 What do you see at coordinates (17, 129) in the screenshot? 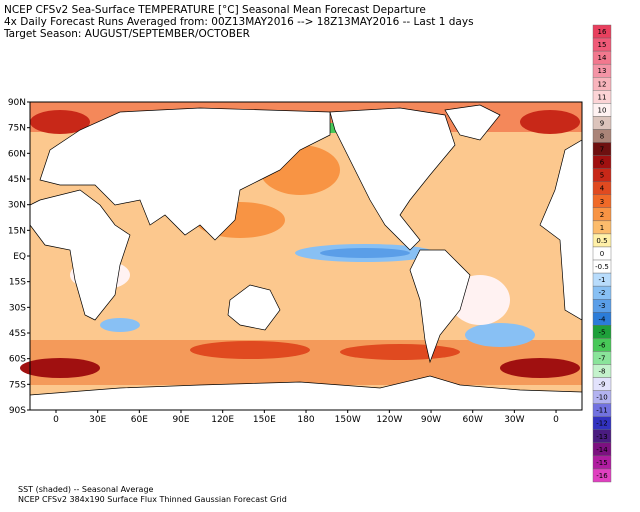
I see `lat-label: 75N` at bounding box center [17, 129].